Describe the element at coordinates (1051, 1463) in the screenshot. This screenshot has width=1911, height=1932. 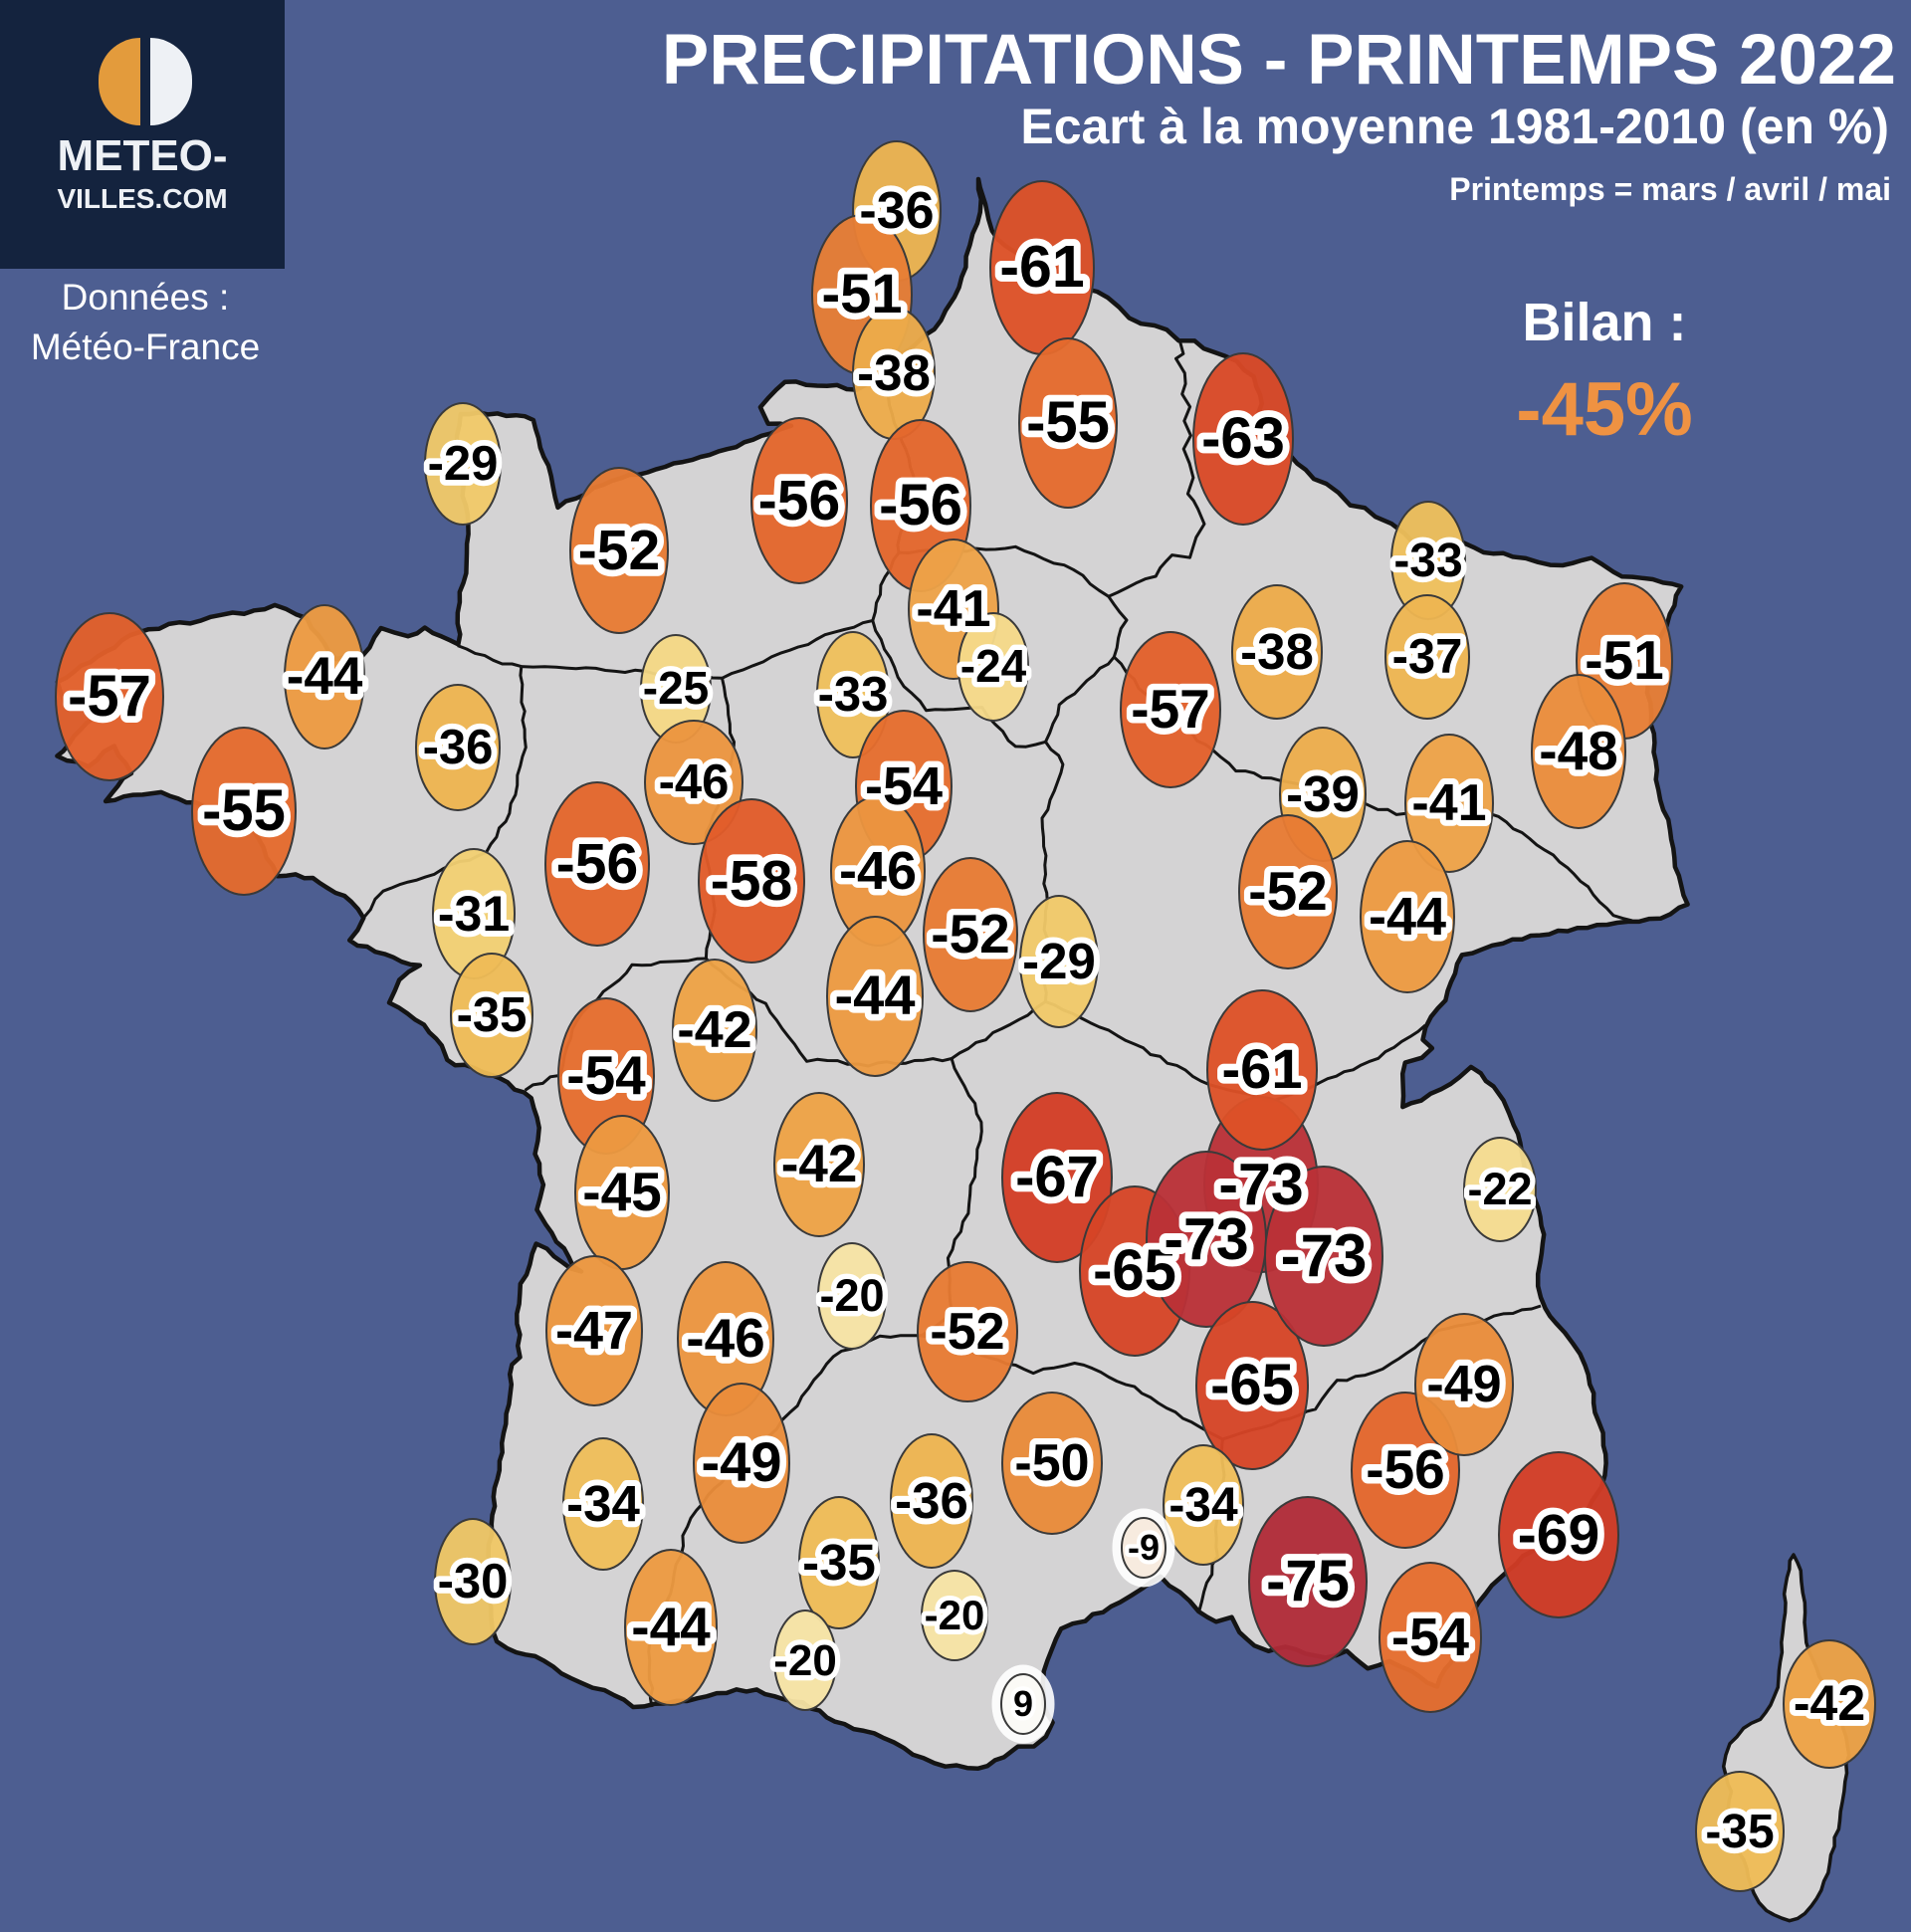
I see `svg-text: -50` at that location.